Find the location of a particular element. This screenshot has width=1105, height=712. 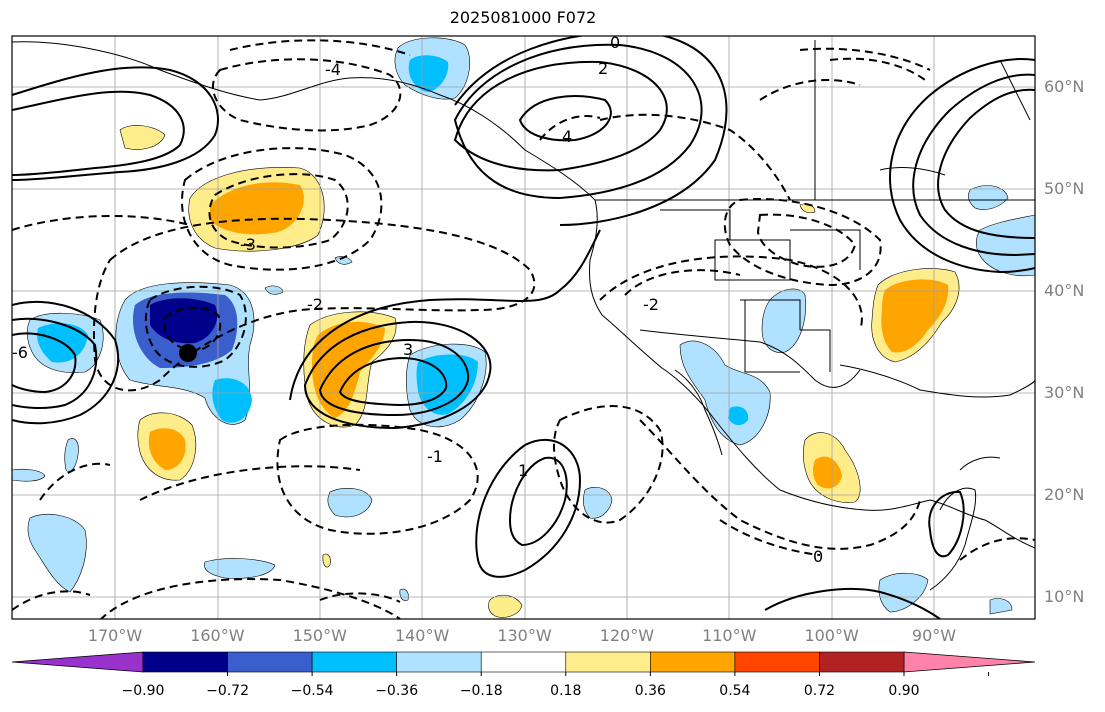

colorbar-tick-label: 0.18 is located at coordinates (566, 691).